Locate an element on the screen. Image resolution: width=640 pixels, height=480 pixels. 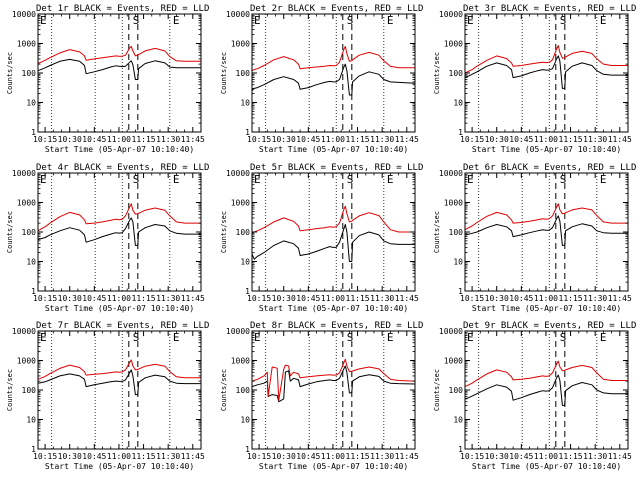
panel-title: Det 9r BLACK = Events, RED = LLD is located at coordinates (549, 326).